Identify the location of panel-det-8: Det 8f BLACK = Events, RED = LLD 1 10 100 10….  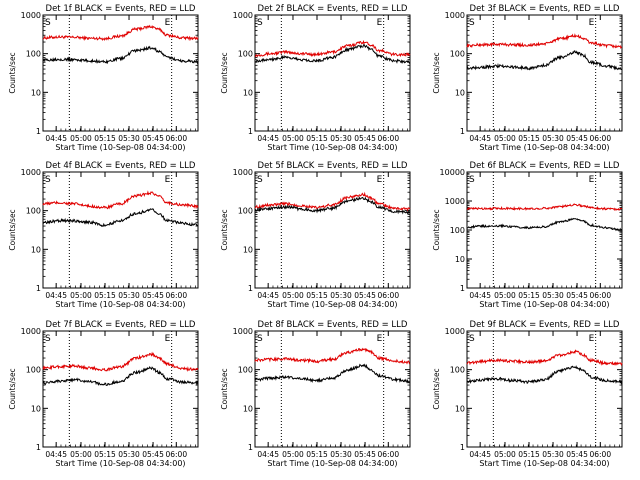
(315, 394).